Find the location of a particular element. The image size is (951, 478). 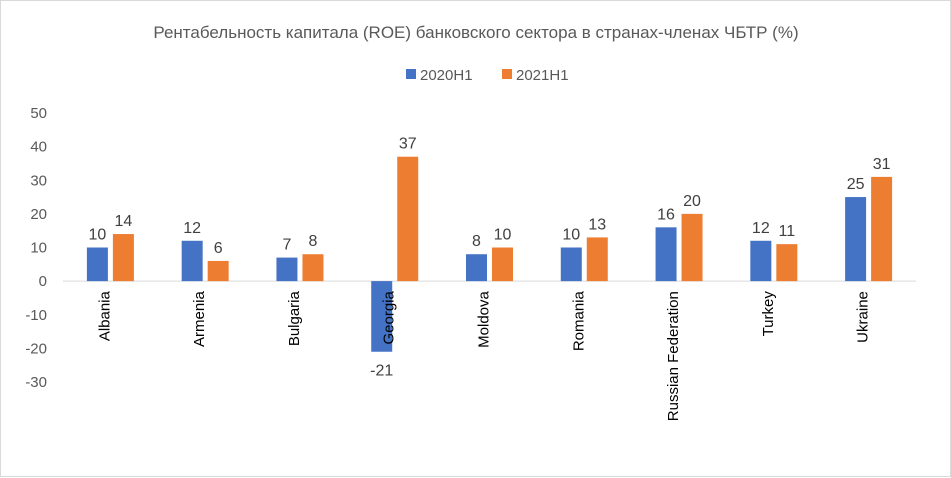

y-tick-label: 10 is located at coordinates (38, 248).